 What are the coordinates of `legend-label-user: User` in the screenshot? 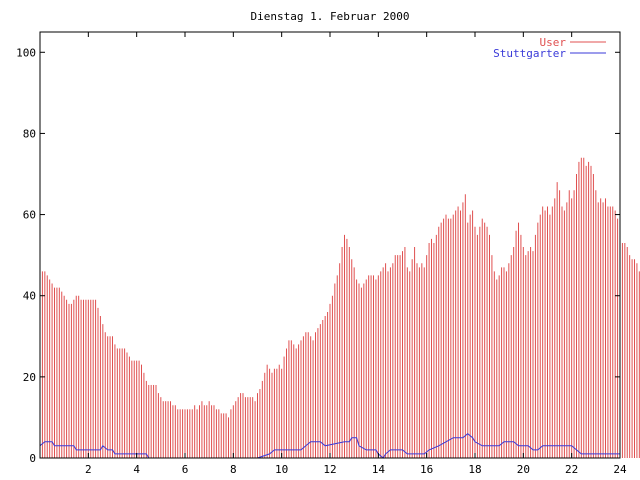 It's located at (553, 42).